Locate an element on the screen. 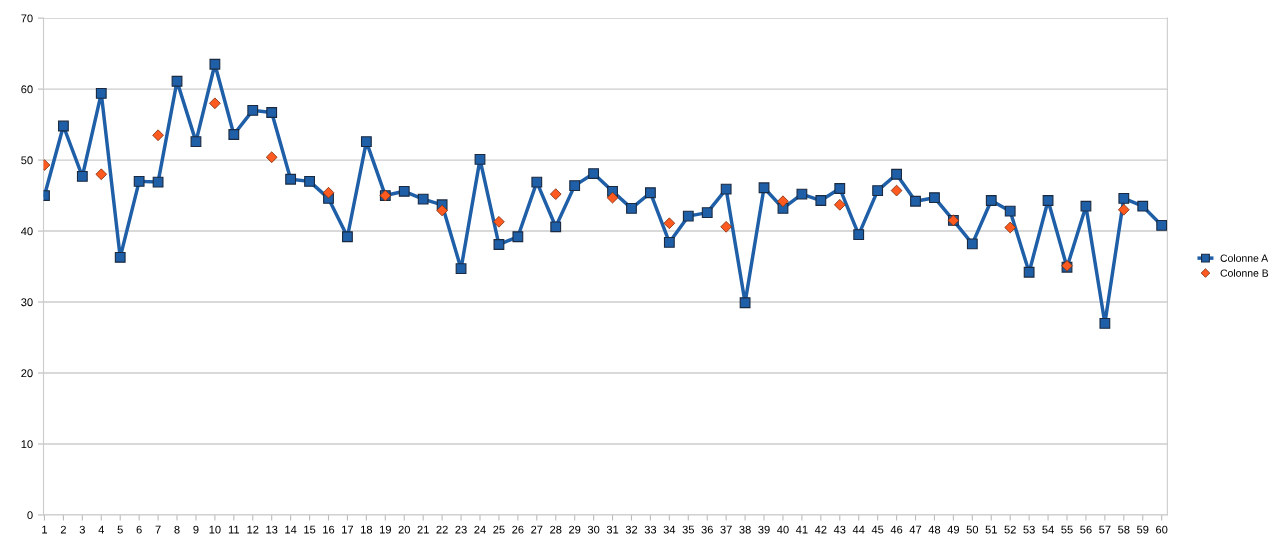 Image resolution: width=1280 pixels, height=549 pixels. x-tick-label: 45 is located at coordinates (877, 529).